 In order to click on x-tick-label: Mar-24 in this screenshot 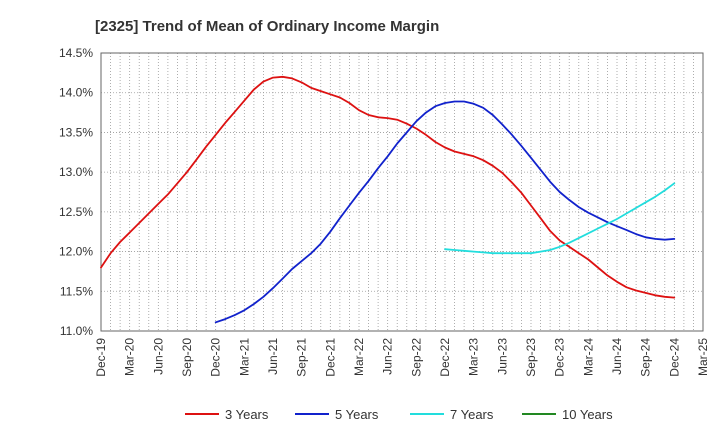, I will do `click(588, 357)`.